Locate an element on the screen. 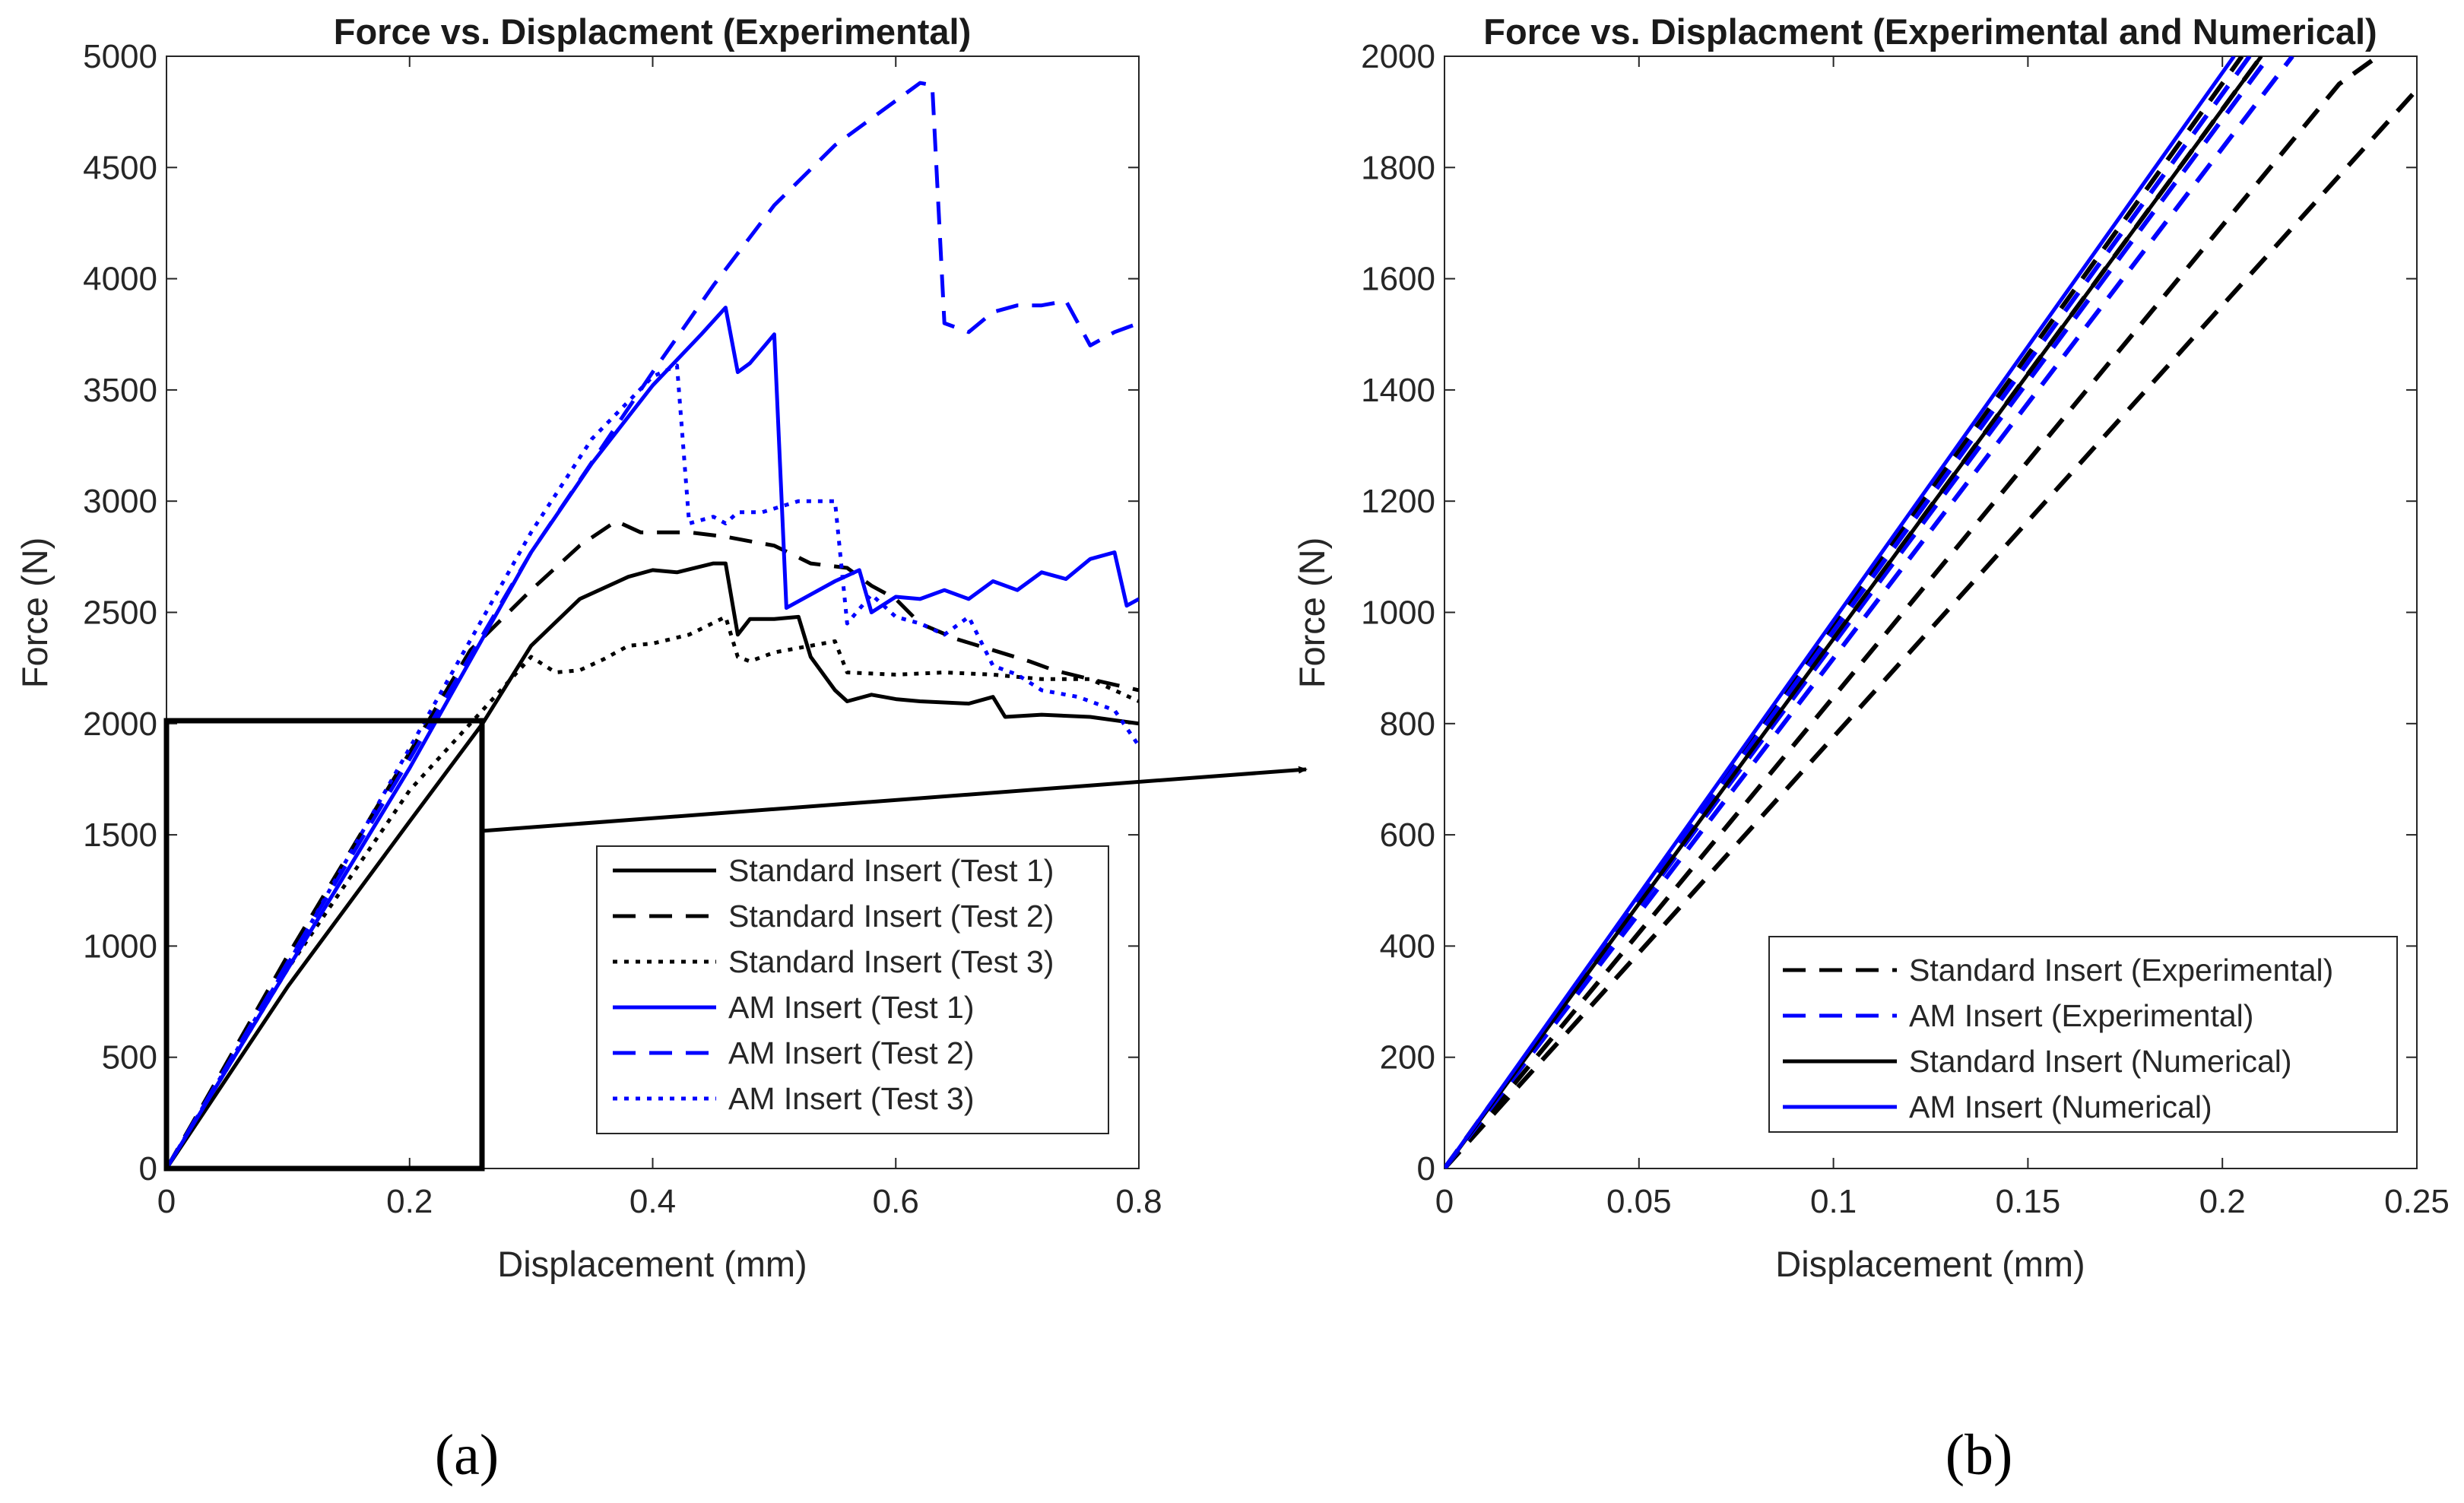 The width and height of the screenshot is (2464, 1503). zoom-region-box is located at coordinates (324, 945).